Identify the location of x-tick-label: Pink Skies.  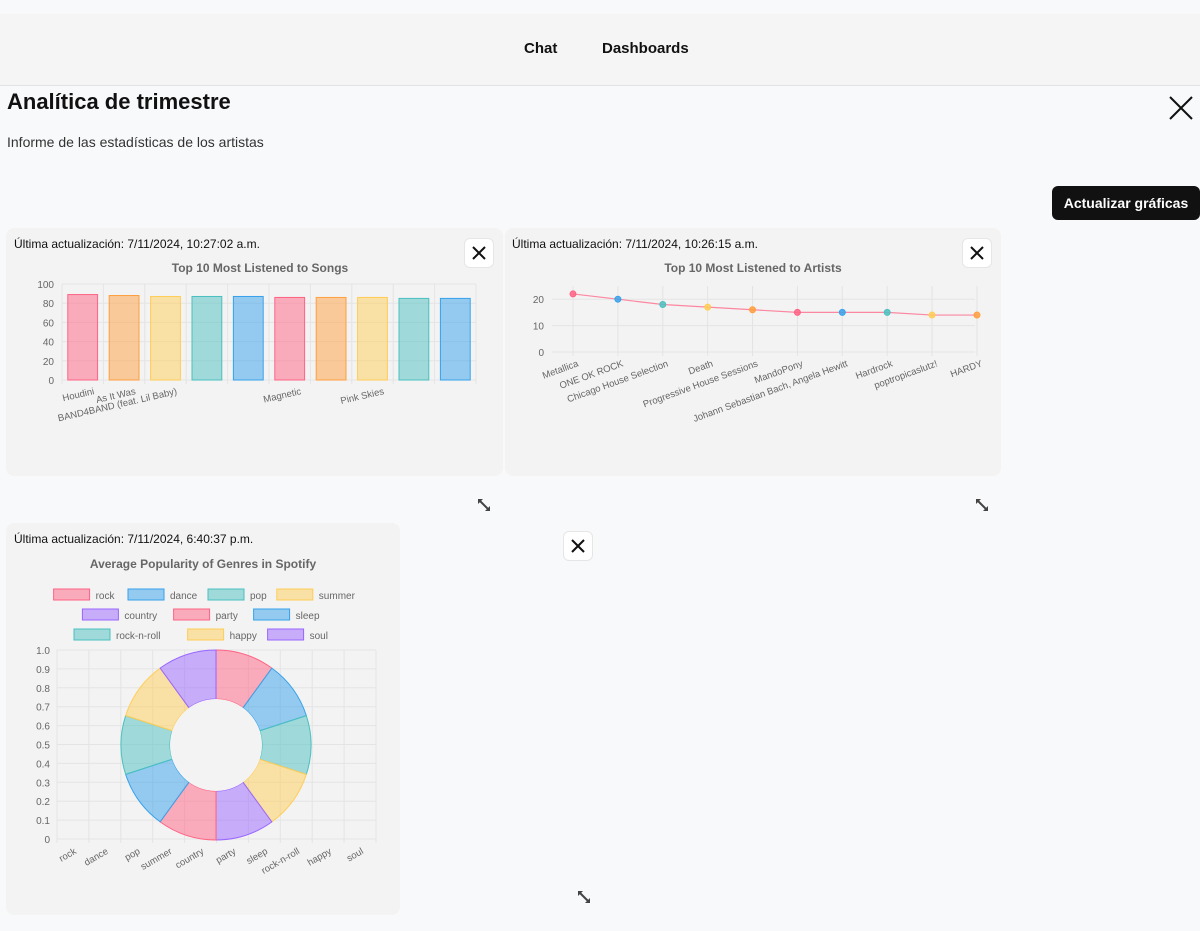
(362, 396).